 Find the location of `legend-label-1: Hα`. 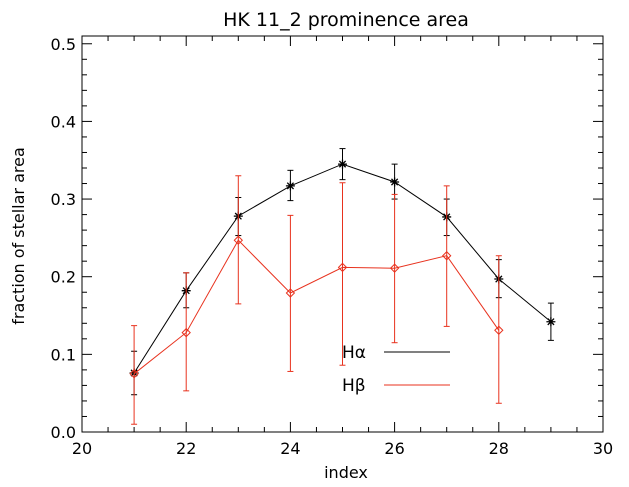

legend-label-1: Hα is located at coordinates (354, 353).